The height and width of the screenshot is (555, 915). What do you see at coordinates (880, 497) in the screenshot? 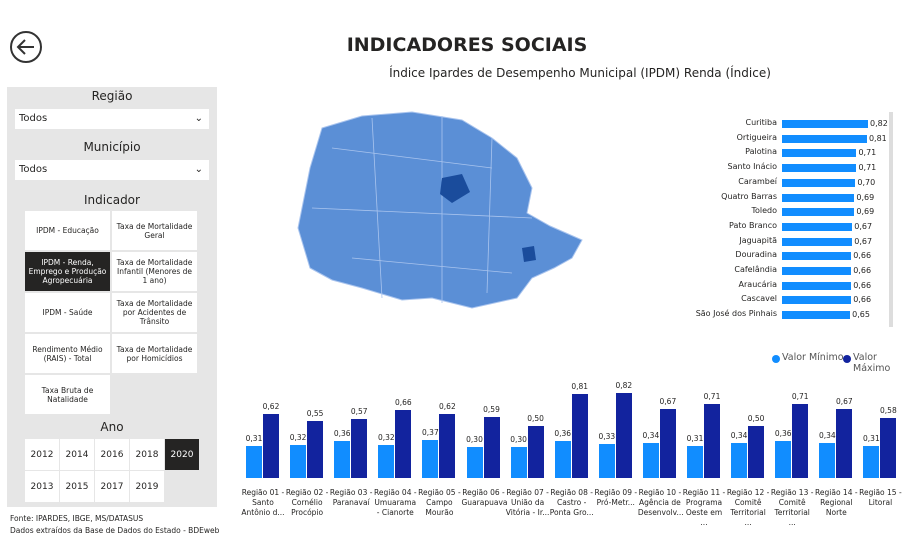
I see `category-label: Região 15 - Litoral` at bounding box center [880, 497].